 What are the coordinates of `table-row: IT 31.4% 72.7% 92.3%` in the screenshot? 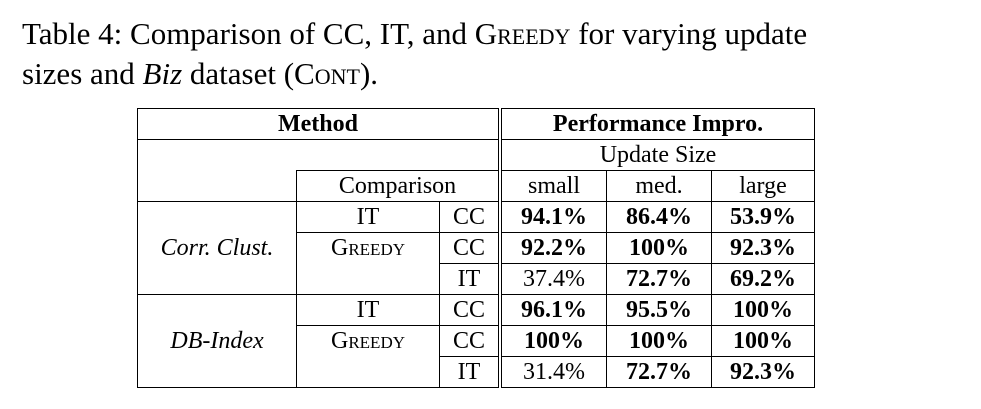 It's located at (476, 372).